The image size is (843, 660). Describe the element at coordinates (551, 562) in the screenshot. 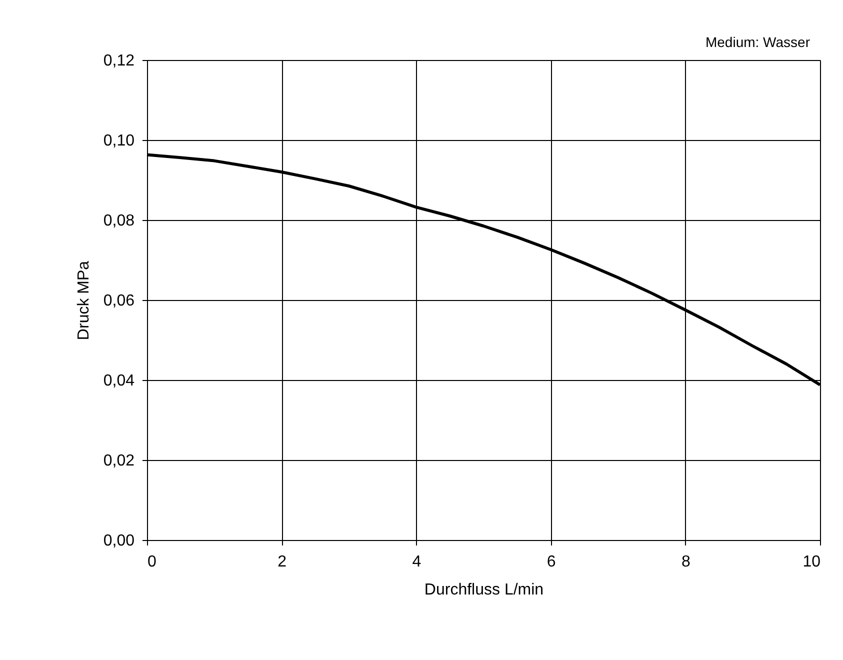

I see `x-tick-label: 6` at that location.